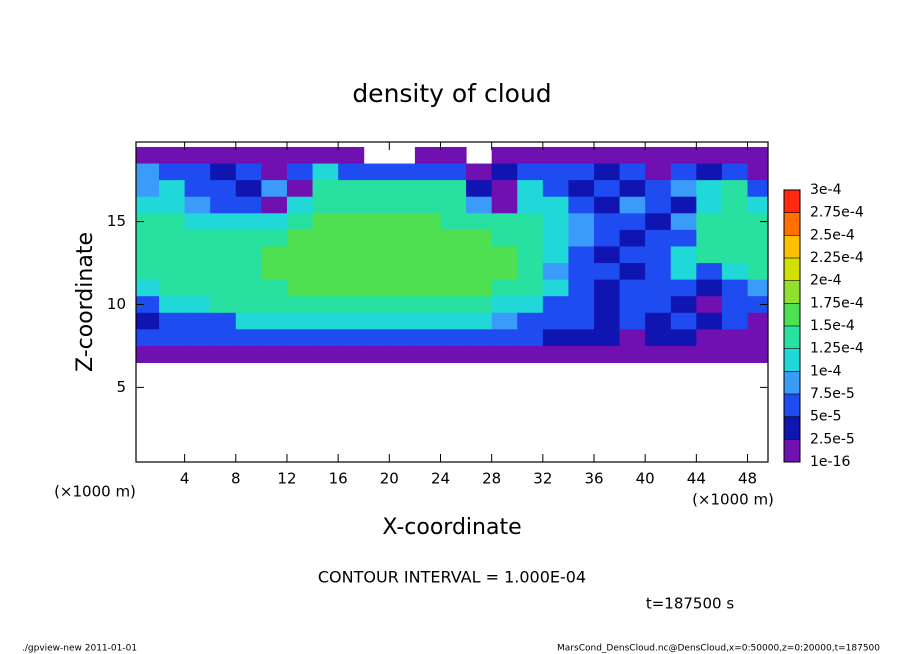 The width and height of the screenshot is (904, 654). Describe the element at coordinates (452, 577) in the screenshot. I see `contour-note: CONTOUR INTERVAL = 1.000E-04` at that location.